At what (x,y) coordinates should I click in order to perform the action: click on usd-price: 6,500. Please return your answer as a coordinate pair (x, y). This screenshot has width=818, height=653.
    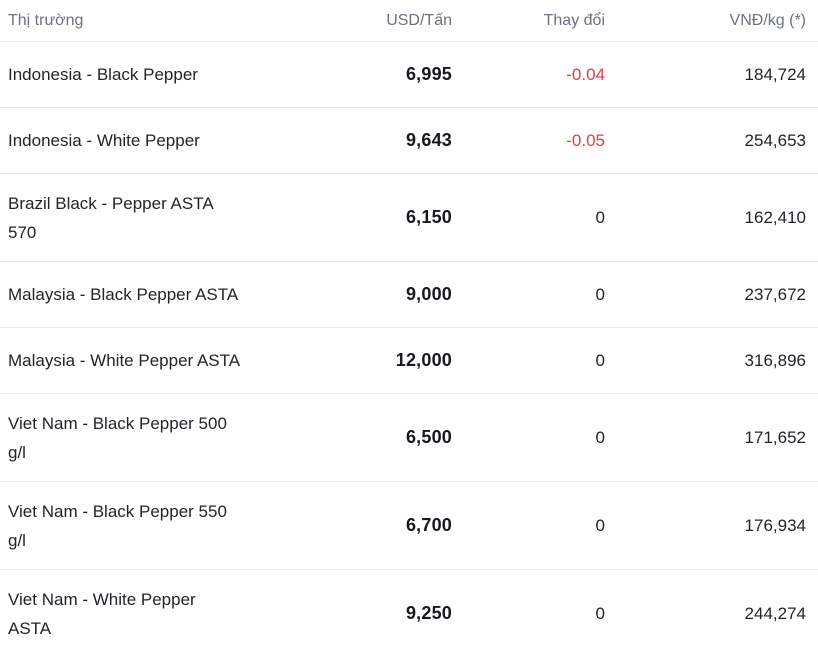
    Looking at the image, I should click on (428, 437).